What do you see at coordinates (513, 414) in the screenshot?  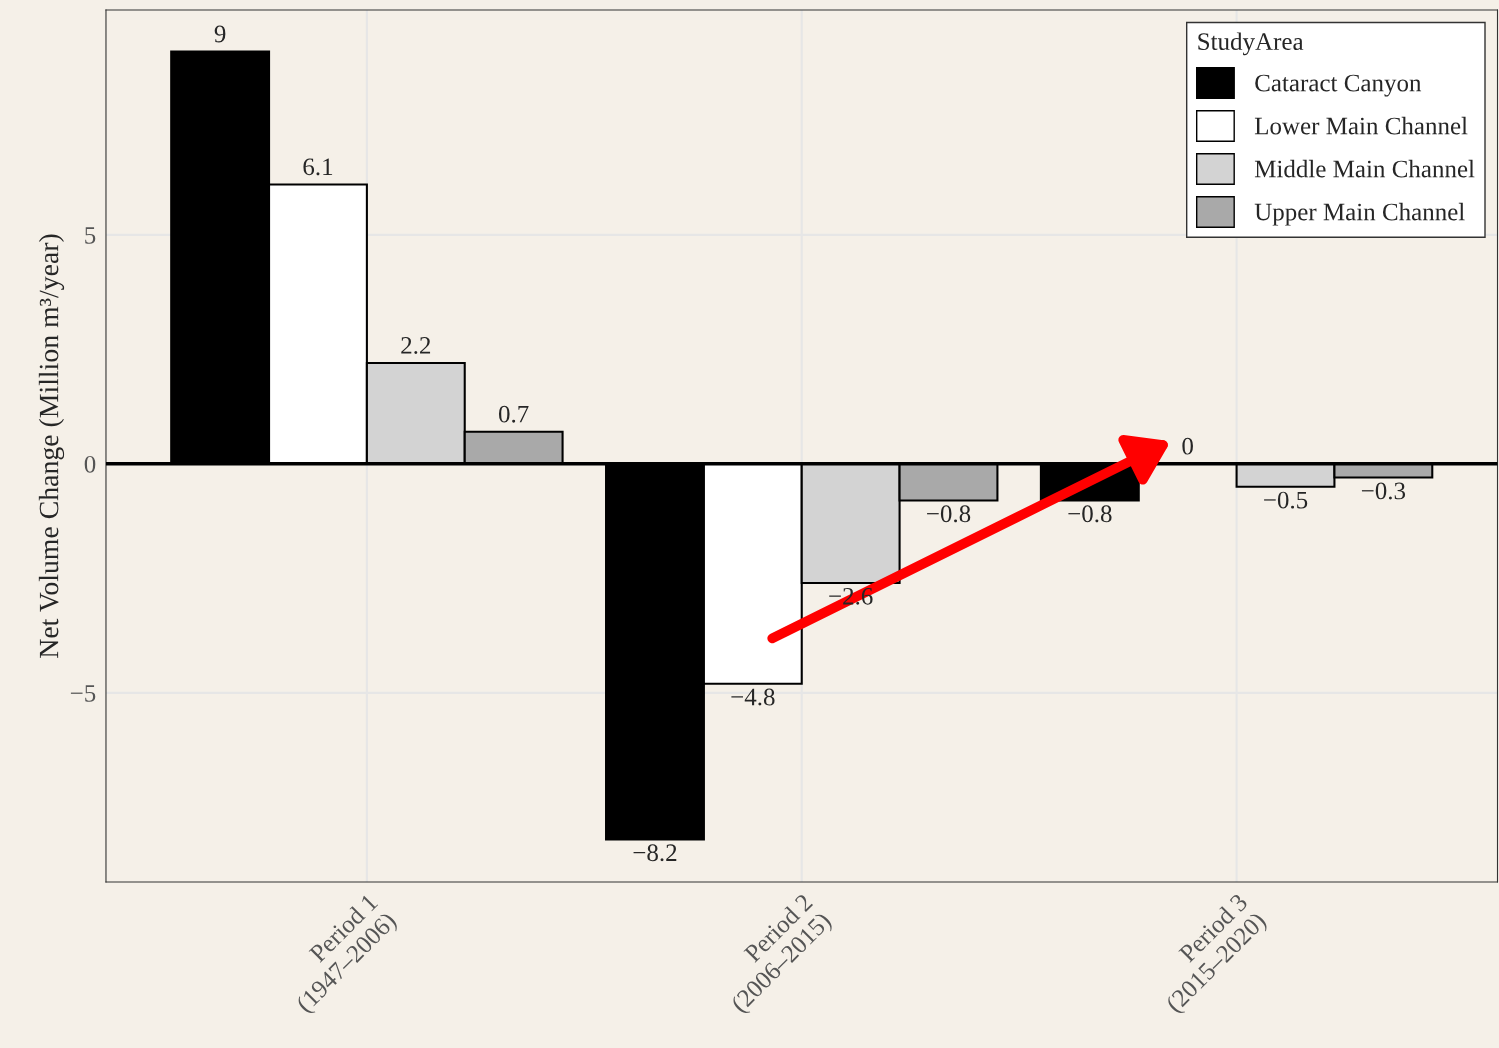 I see `data-label: 0.7` at bounding box center [513, 414].